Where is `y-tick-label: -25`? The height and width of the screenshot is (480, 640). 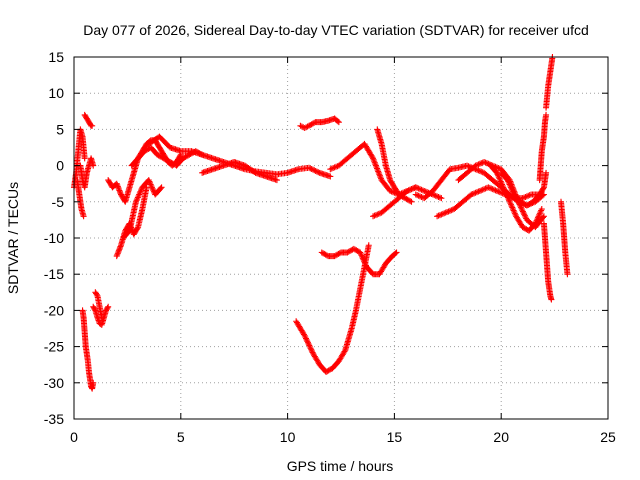 y-tick-label: -25 is located at coordinates (54, 347).